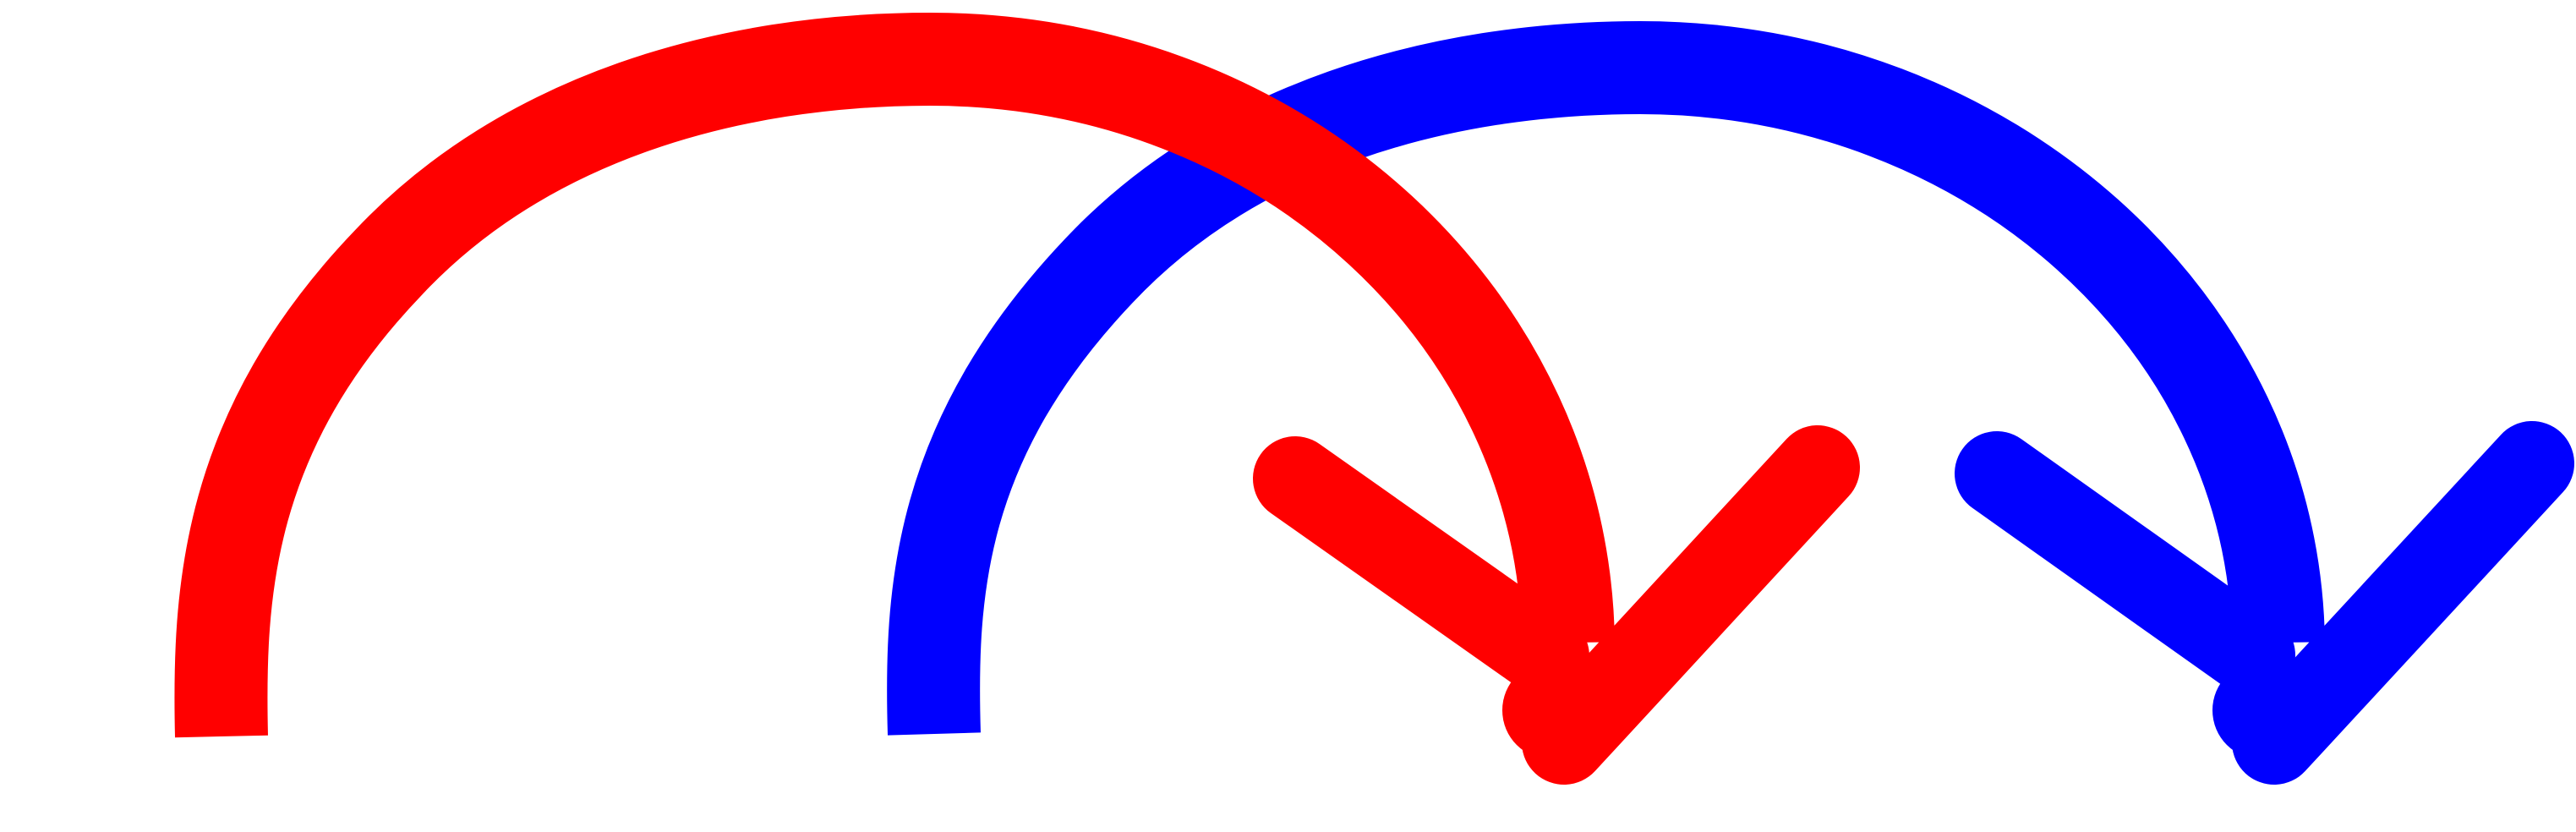 Image resolution: width=2576 pixels, height=832 pixels. Describe the element at coordinates (2403, 603) in the screenshot. I see `arrow-blue-right-barb` at that location.